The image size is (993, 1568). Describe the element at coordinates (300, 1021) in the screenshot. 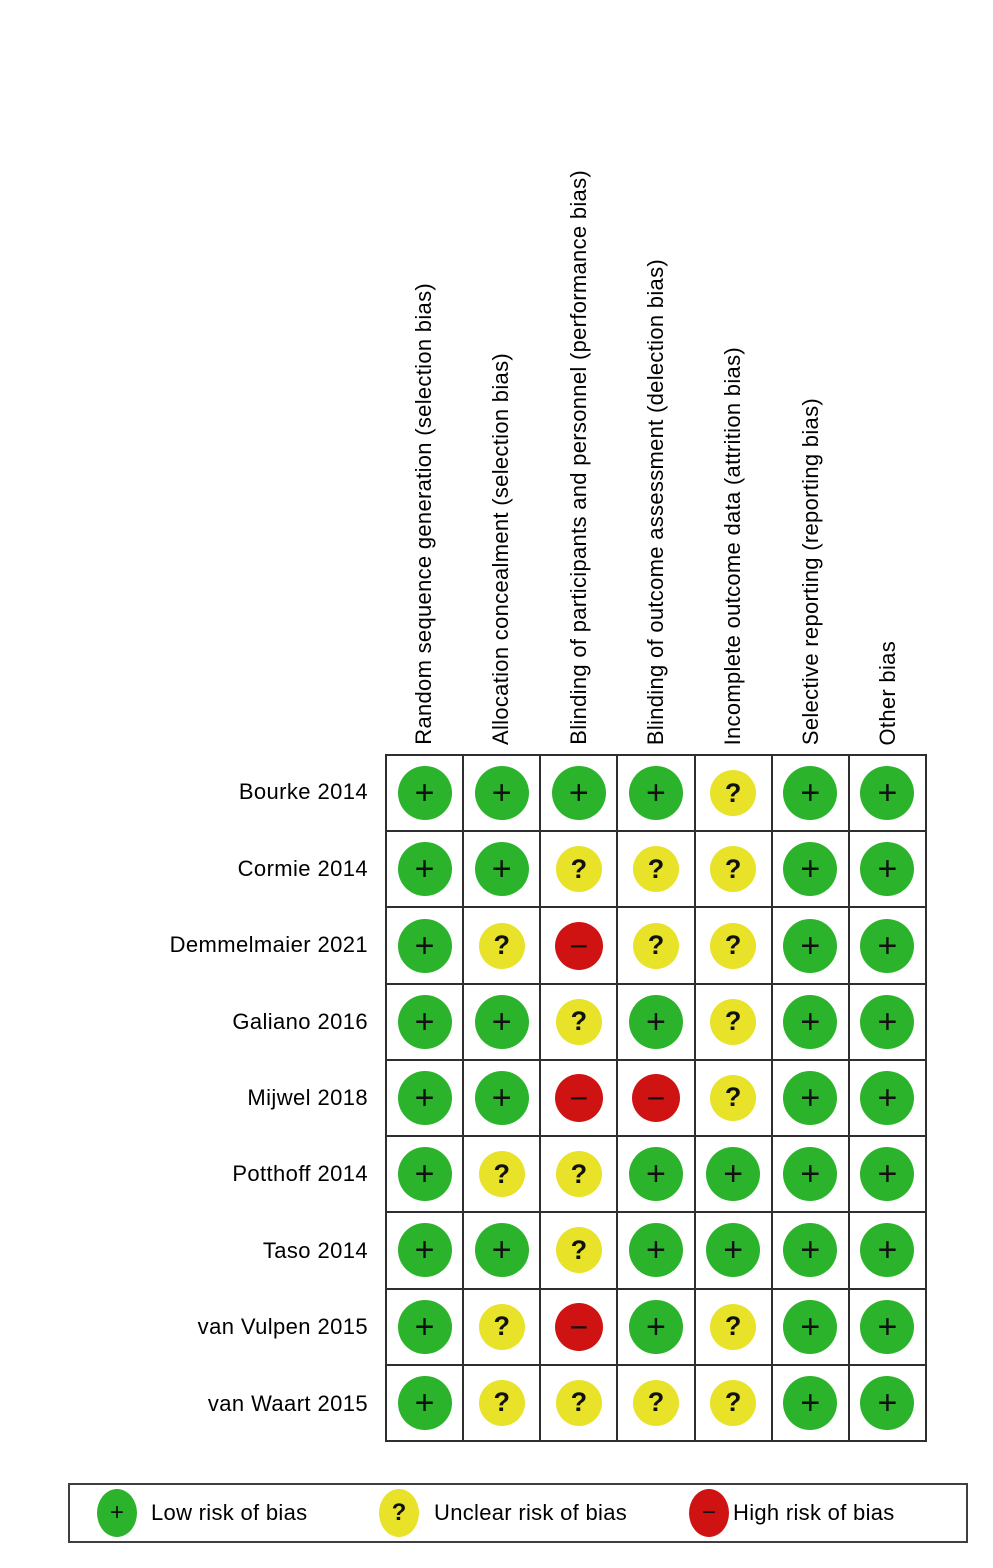

I see `row-label: Galiano 2016` at that location.